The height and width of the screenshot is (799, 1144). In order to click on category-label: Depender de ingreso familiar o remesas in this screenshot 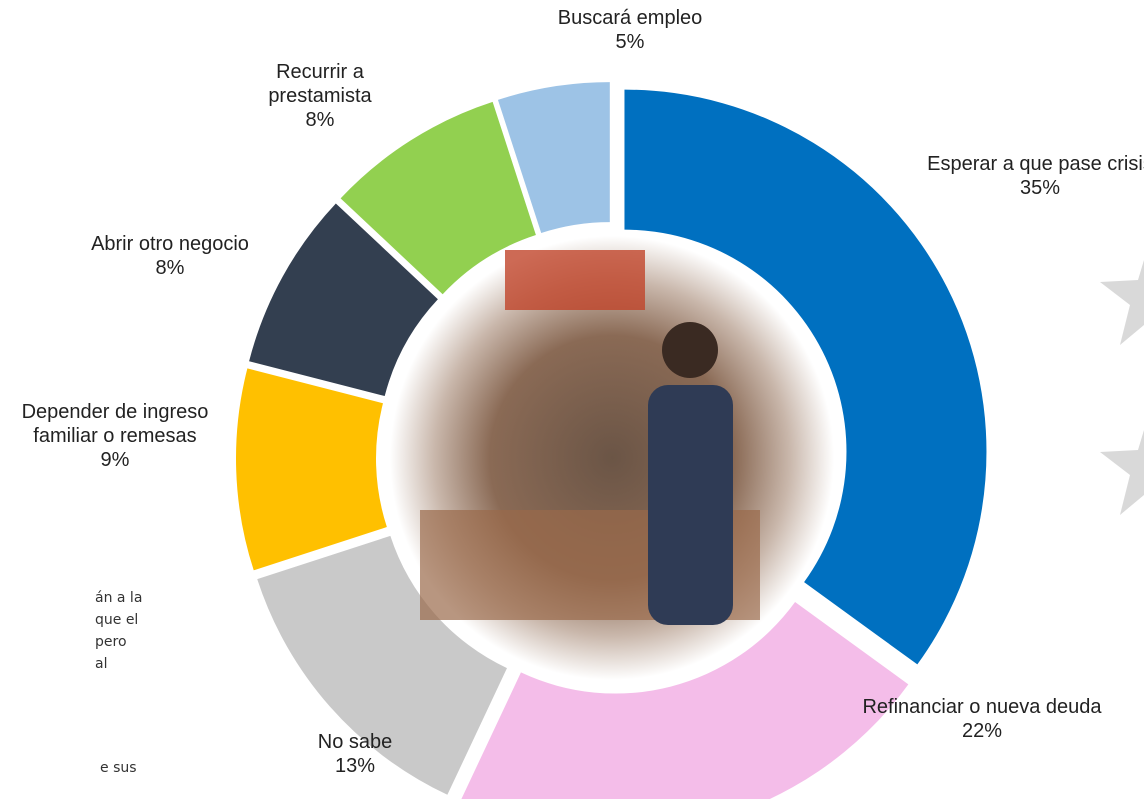, I will do `click(115, 424)`.